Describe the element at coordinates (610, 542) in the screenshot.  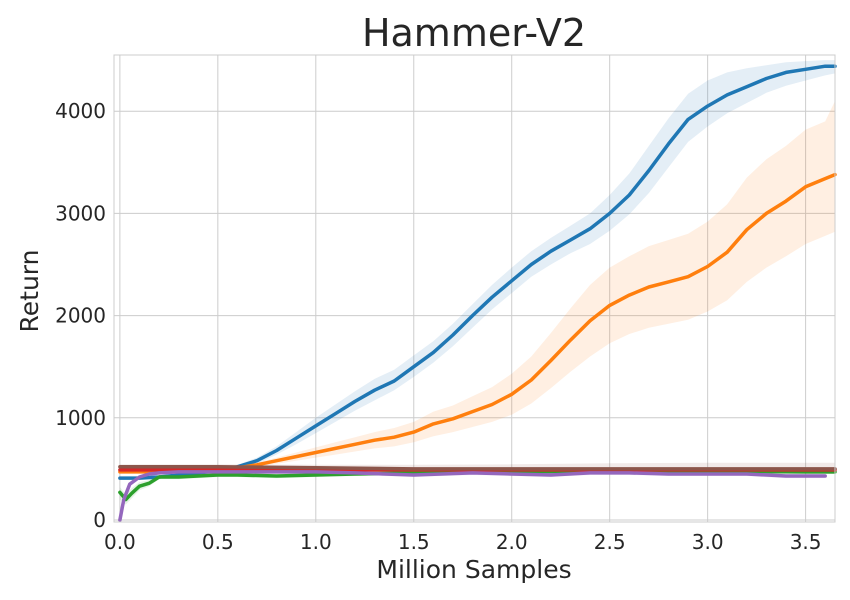
I see `x-tick-label: 2.5` at that location.